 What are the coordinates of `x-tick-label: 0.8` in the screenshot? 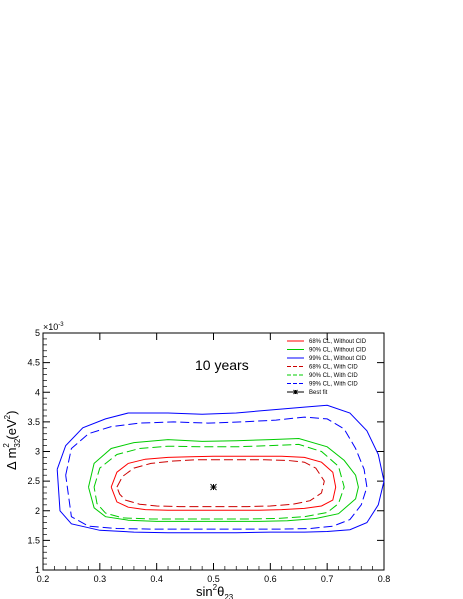 It's located at (384, 579).